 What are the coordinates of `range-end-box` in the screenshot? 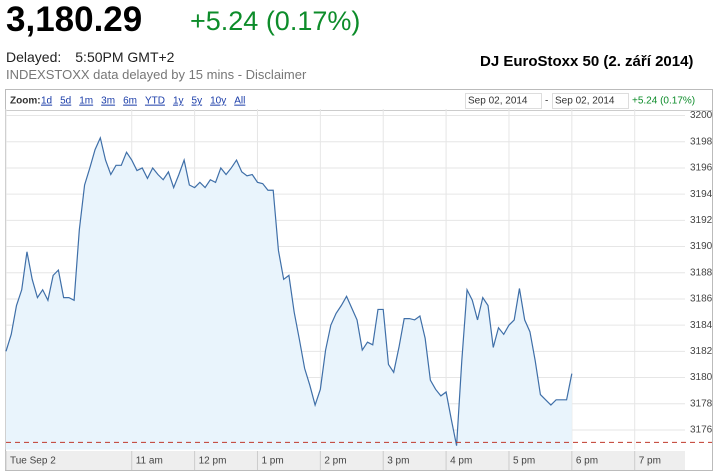 It's located at (590, 101).